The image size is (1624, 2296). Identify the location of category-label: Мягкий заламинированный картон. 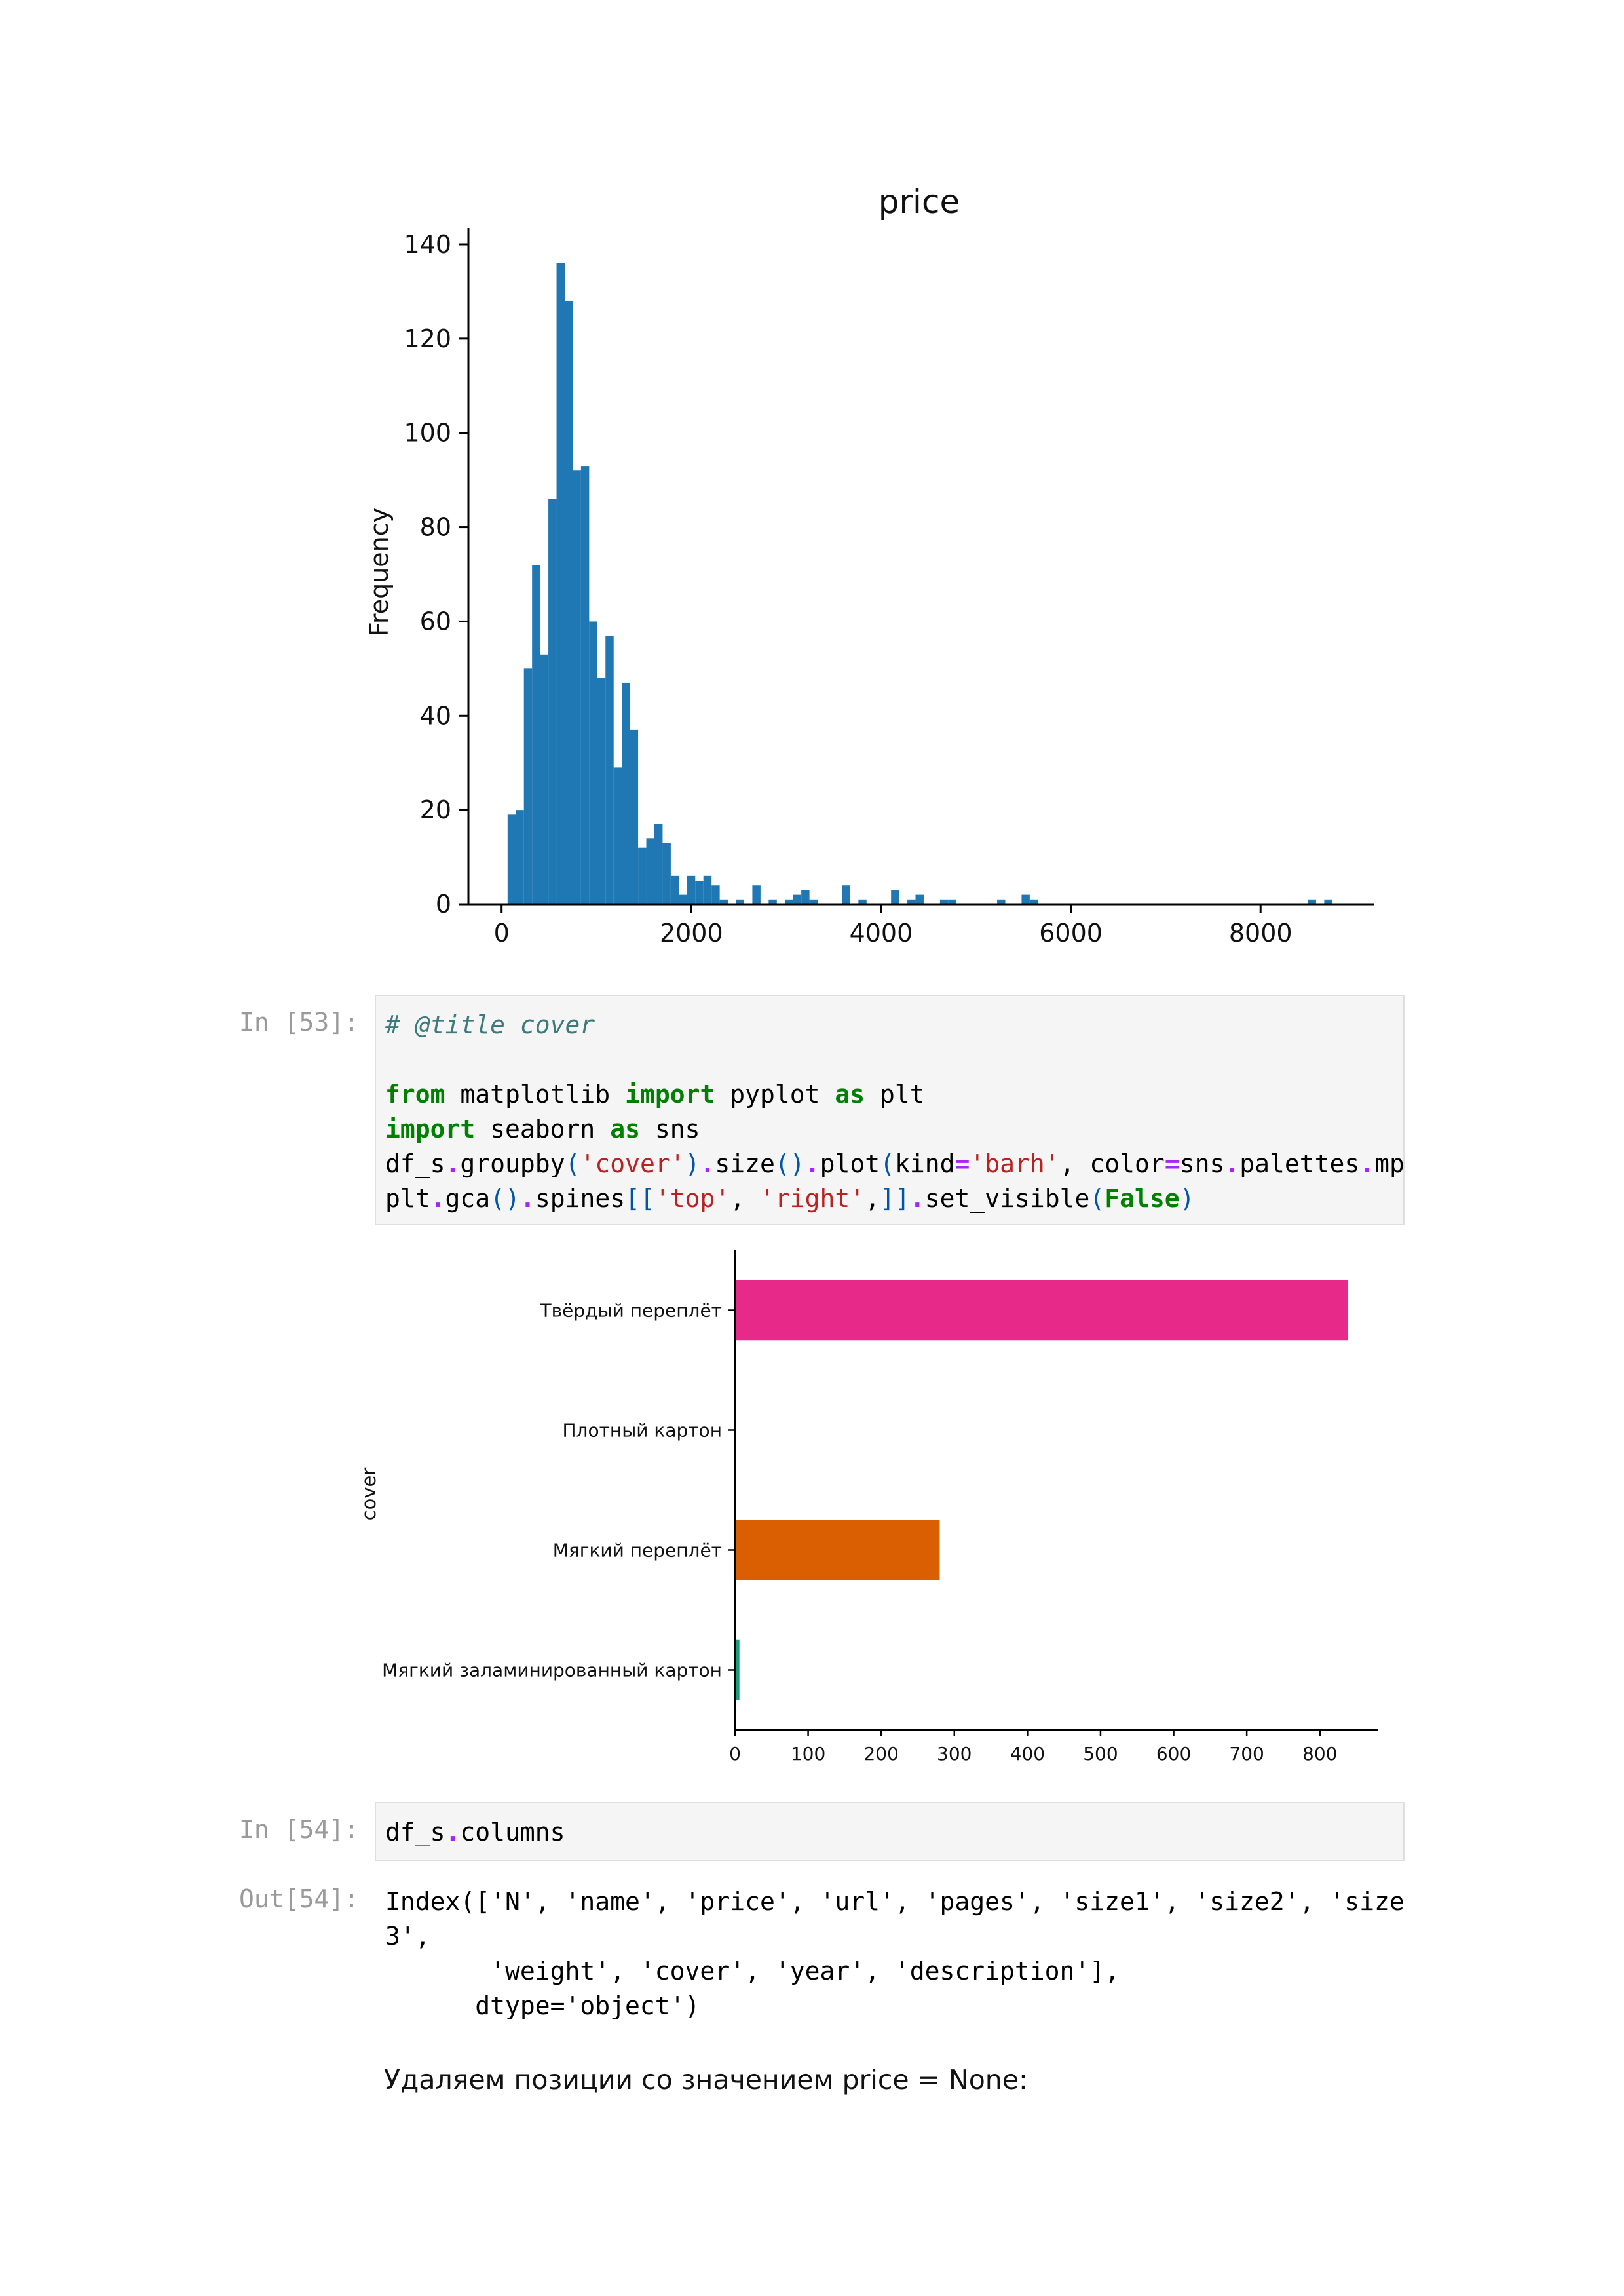
(552, 1670).